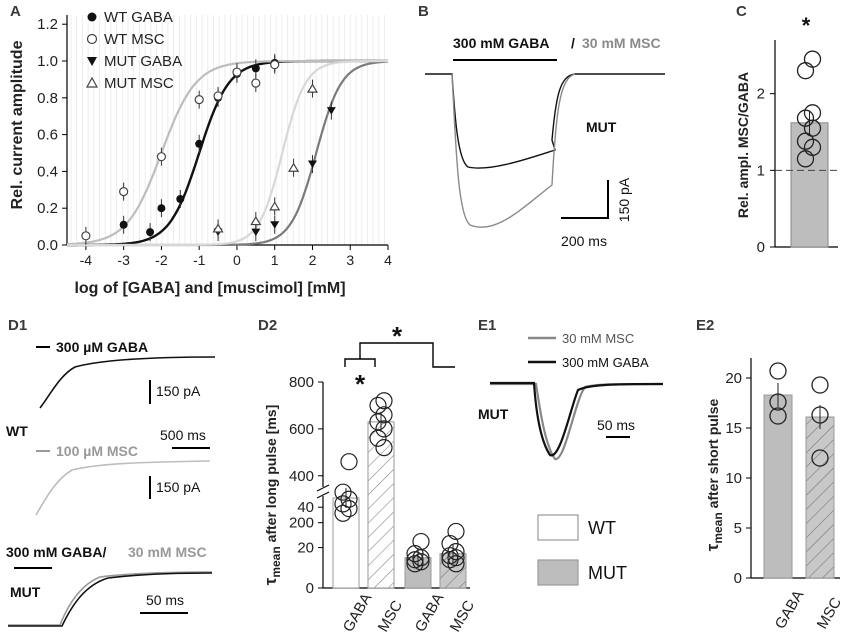 This screenshot has width=850, height=640. I want to click on a-curve-wt-msc, so click(227, 152).